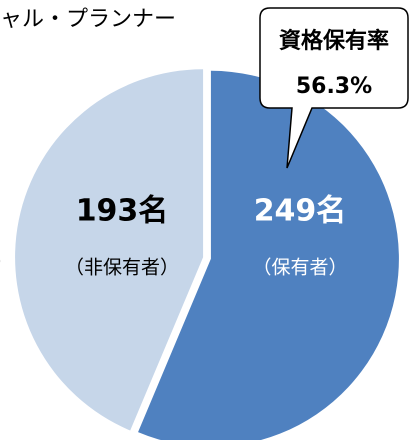 This screenshot has width=412, height=440. Describe the element at coordinates (122, 211) in the screenshot. I see `value-label: 193名` at that location.